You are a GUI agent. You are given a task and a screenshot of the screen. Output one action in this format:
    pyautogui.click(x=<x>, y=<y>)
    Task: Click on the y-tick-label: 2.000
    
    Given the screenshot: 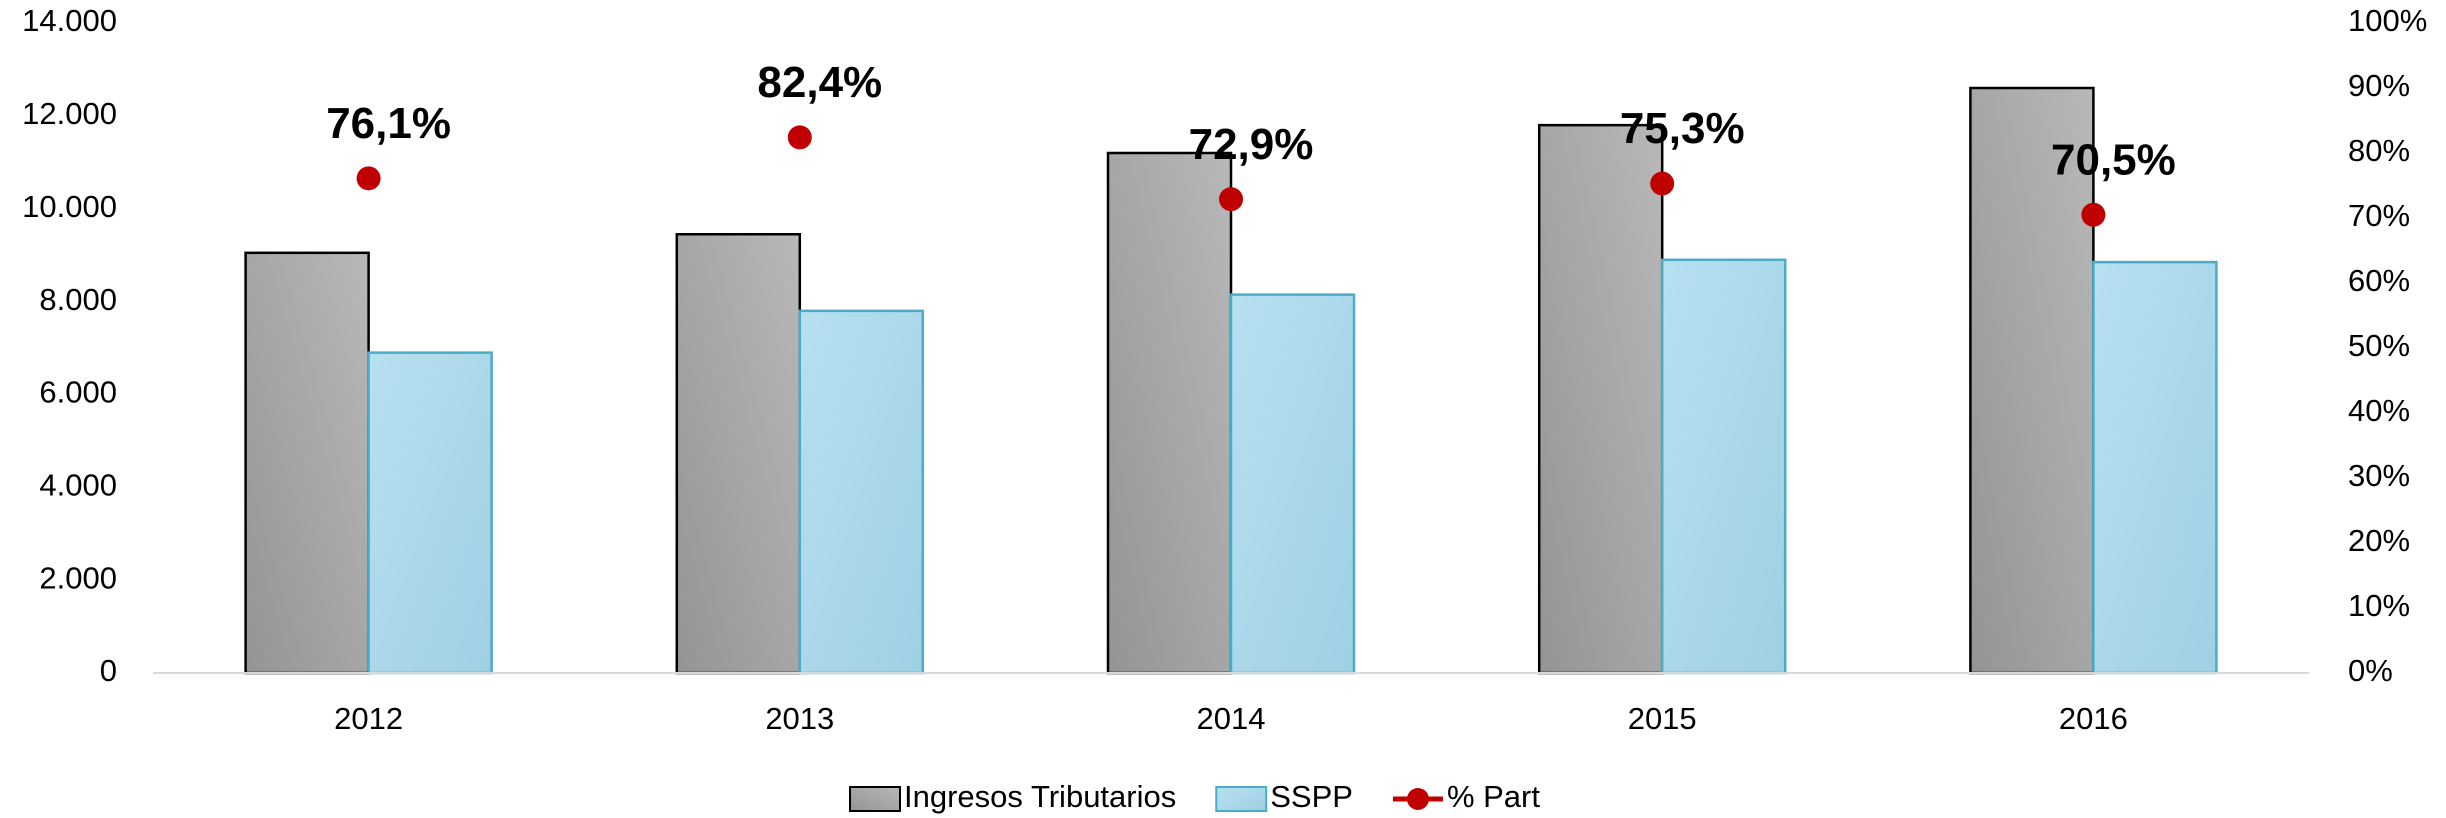 What is the action you would take?
    pyautogui.click(x=78, y=577)
    